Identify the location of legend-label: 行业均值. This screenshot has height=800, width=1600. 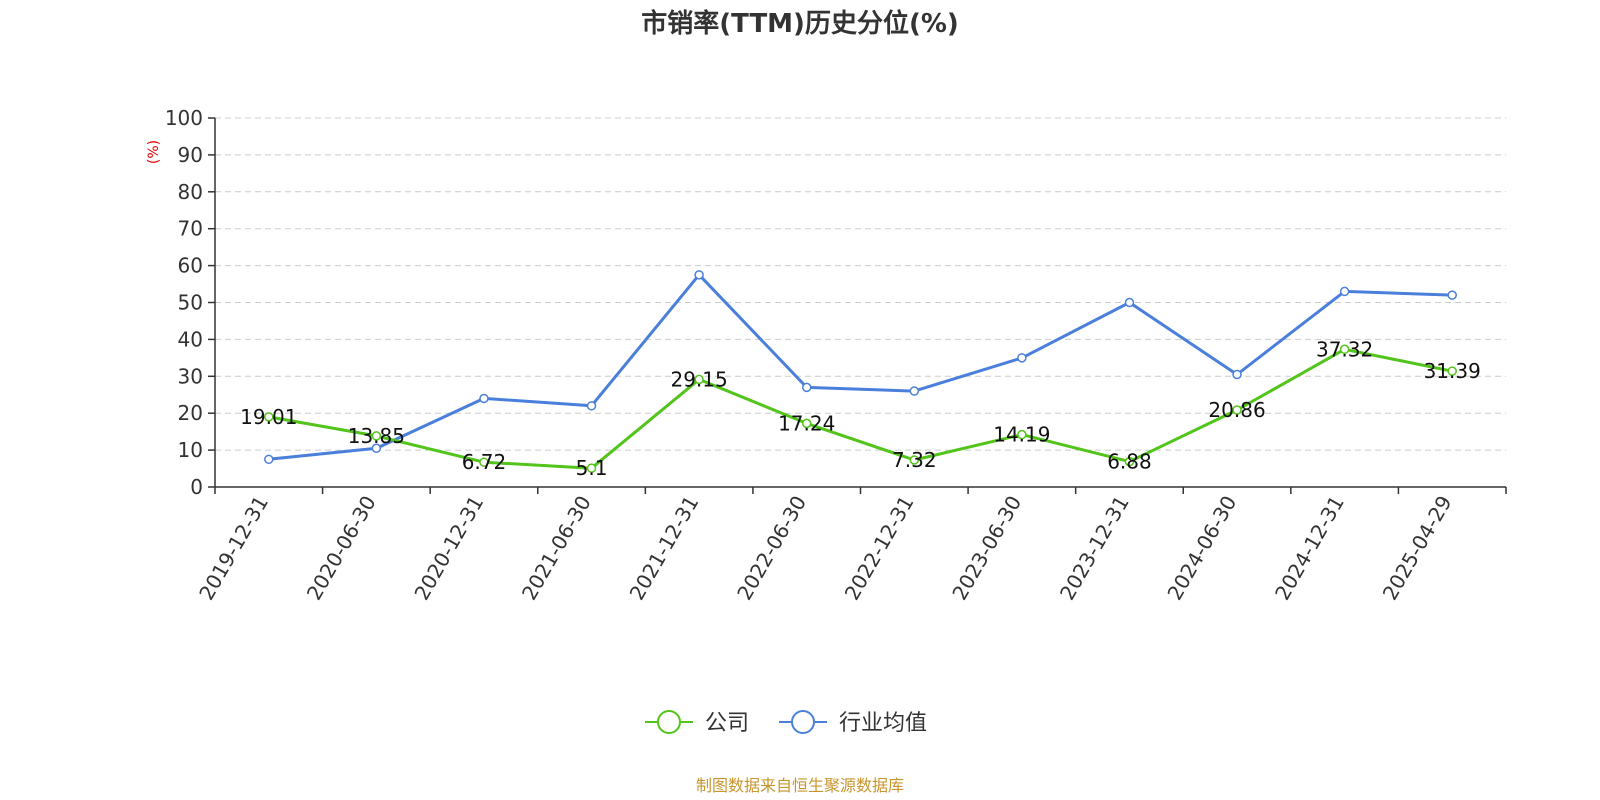
(883, 723).